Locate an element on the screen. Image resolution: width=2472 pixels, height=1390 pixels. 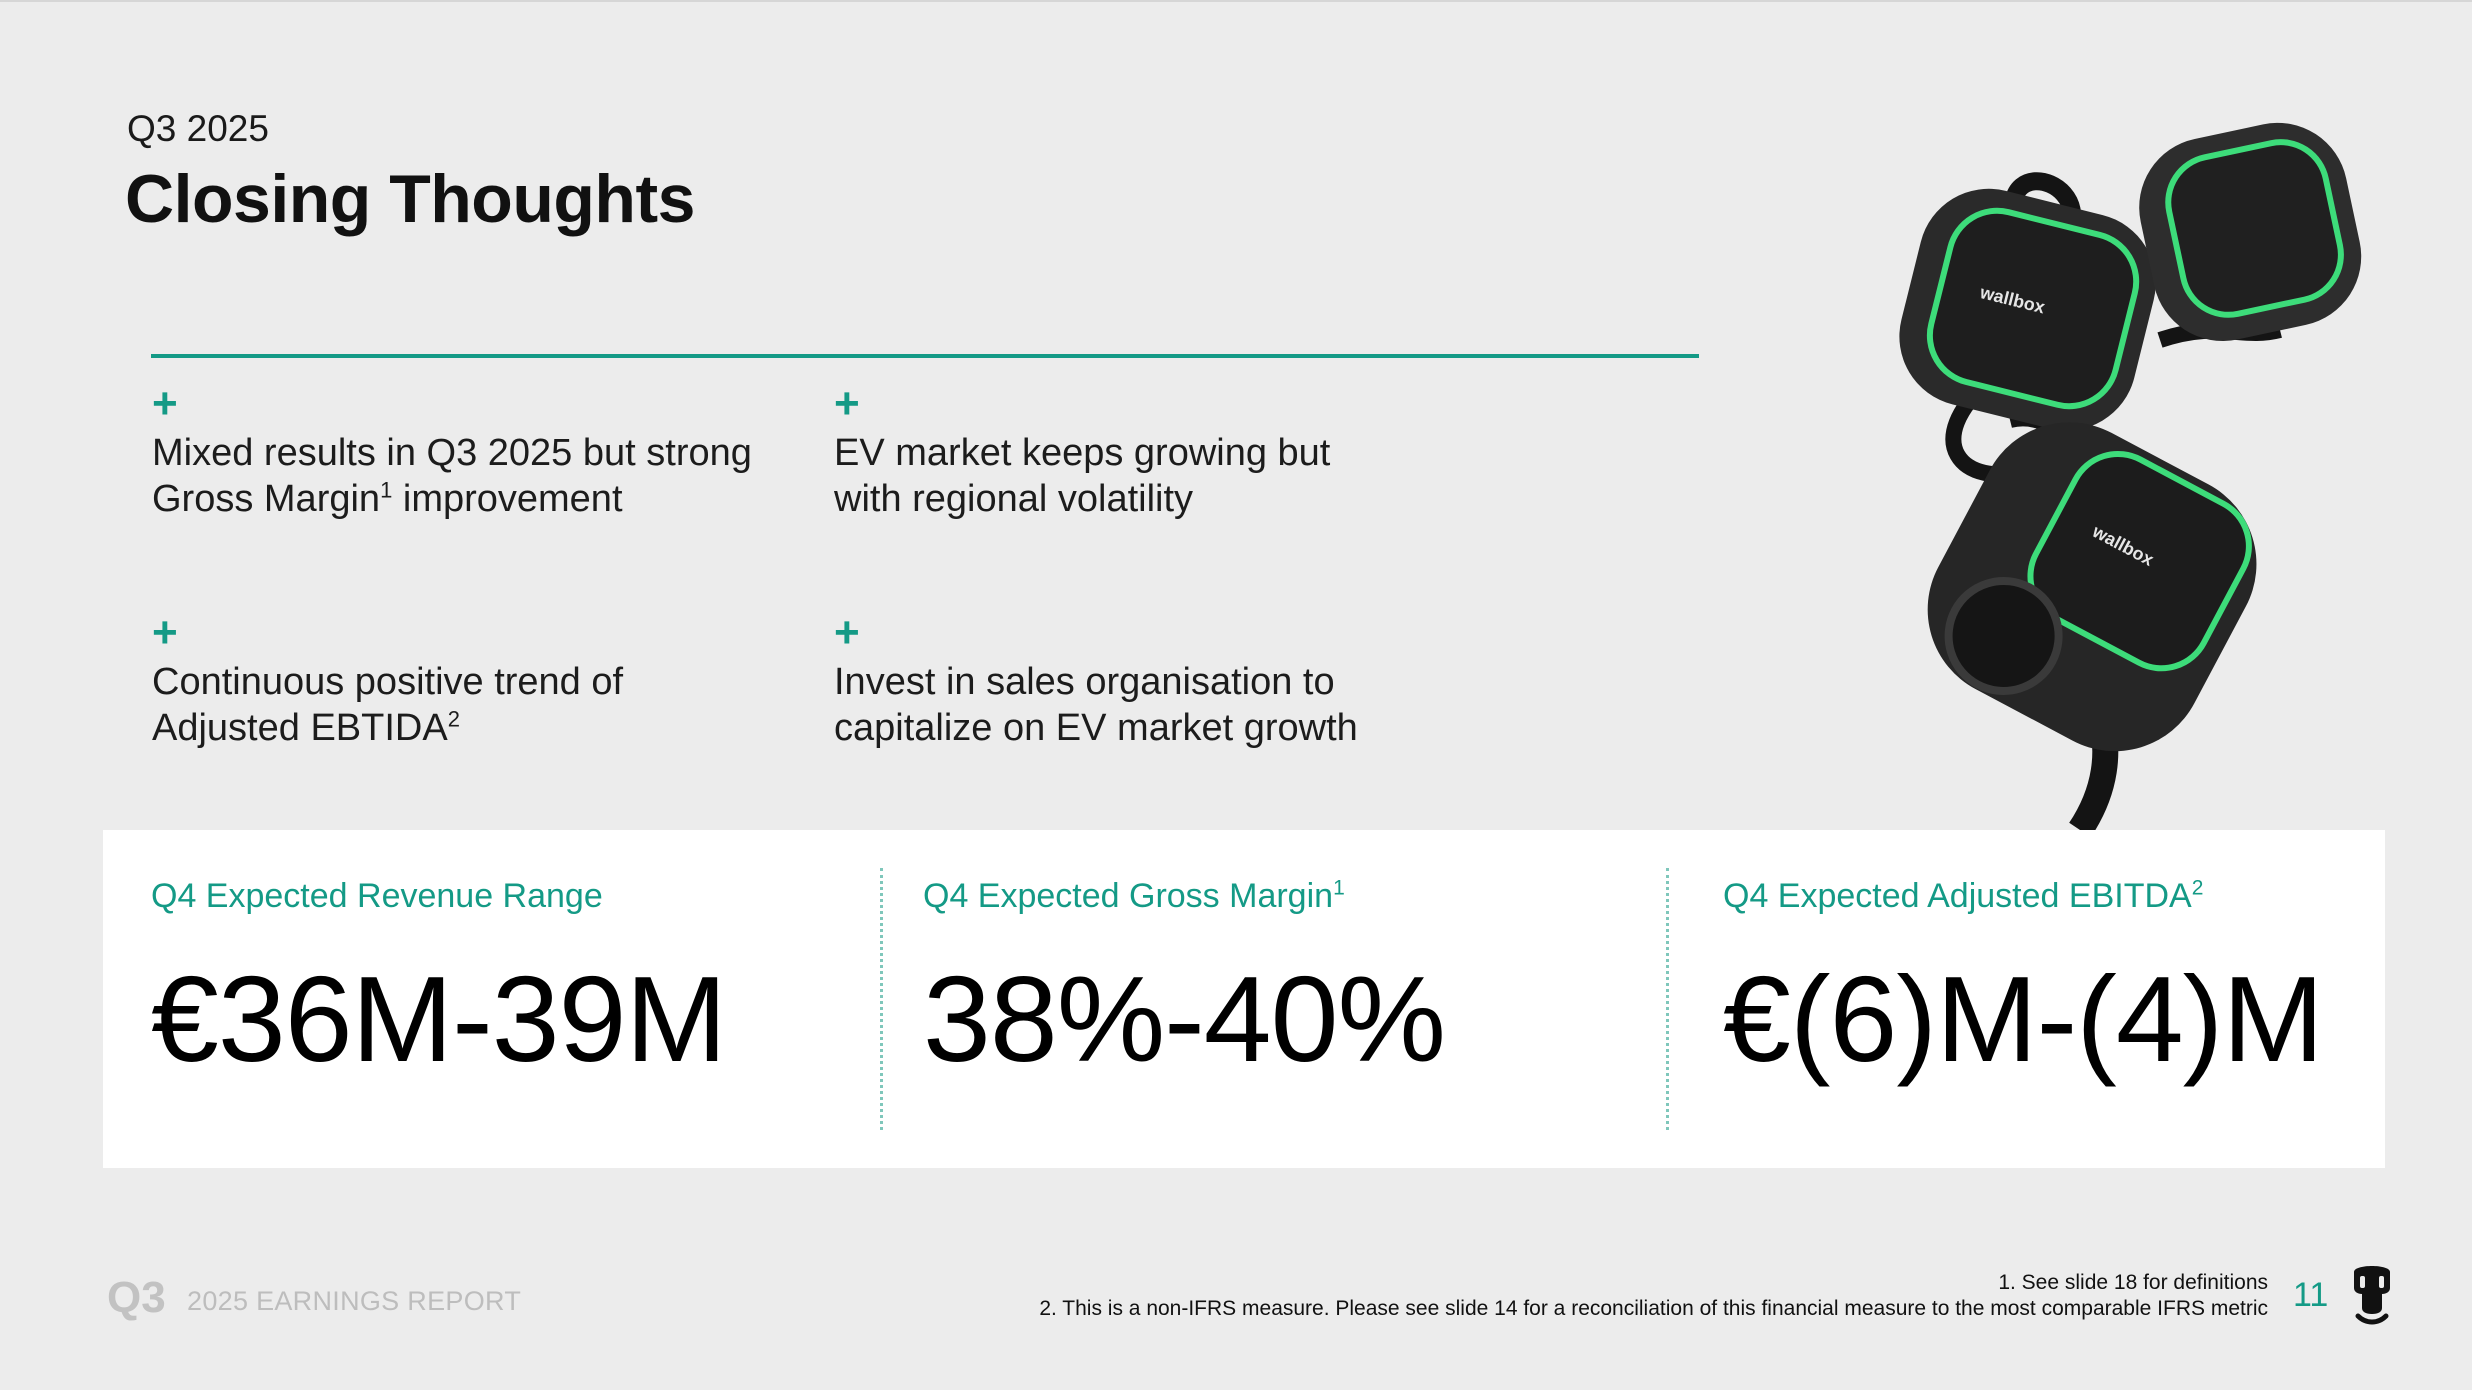
footer-report-title: 2025 EARNINGS REPORT is located at coordinates (354, 1301).